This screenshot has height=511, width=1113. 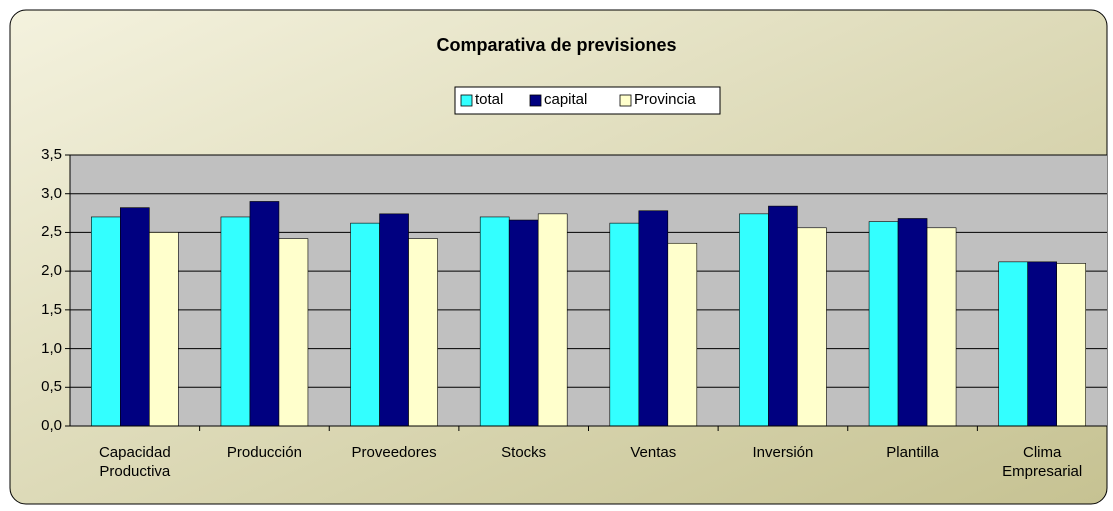 I want to click on legend-label: total, so click(x=489, y=99).